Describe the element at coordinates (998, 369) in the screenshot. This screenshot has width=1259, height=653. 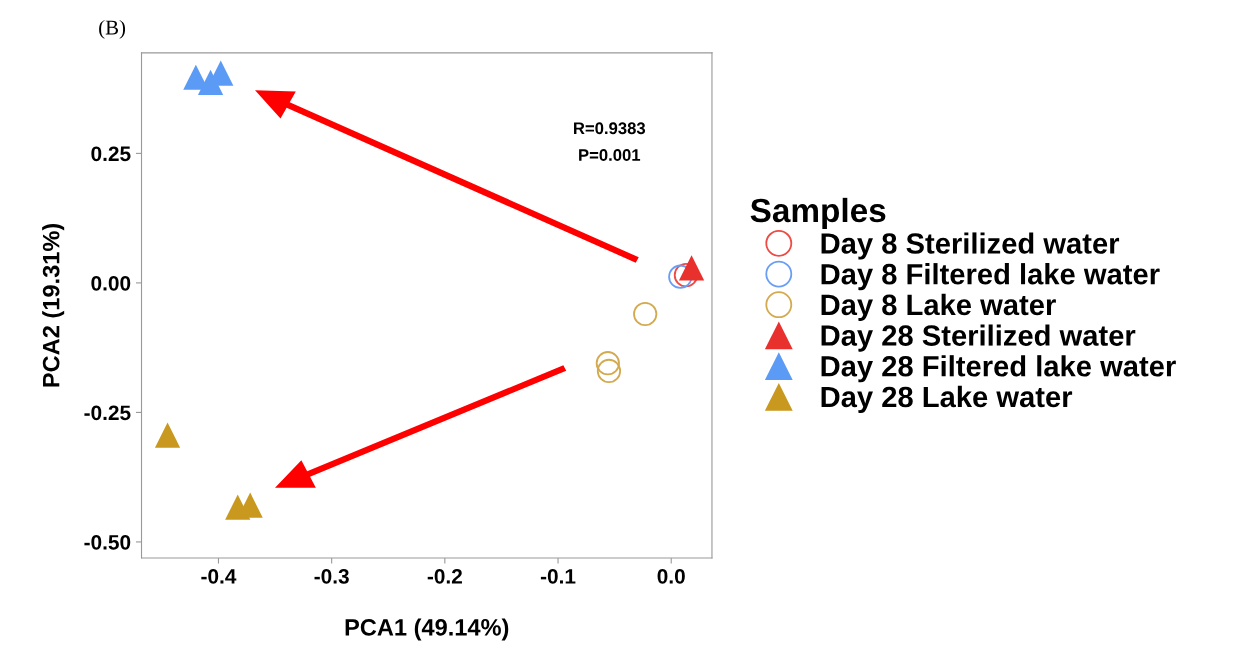
I see `legend-label: Day 28 Filtered lake water` at that location.